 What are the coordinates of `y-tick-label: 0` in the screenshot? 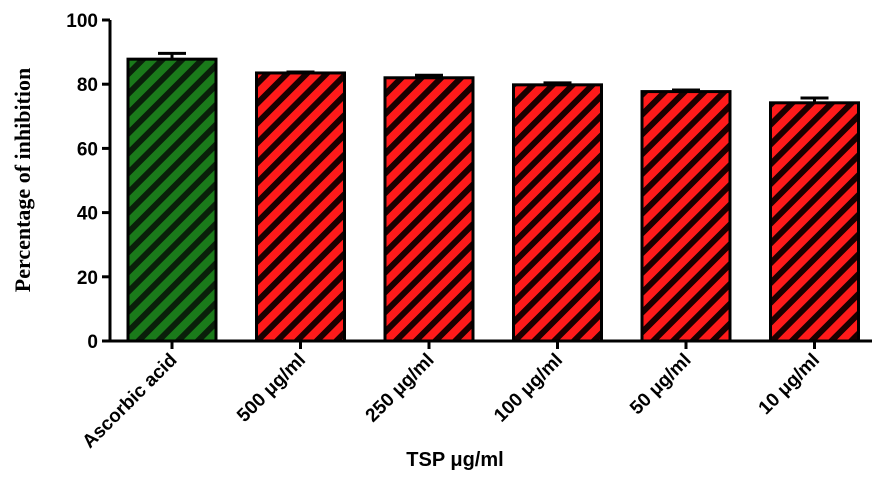 It's located at (92, 342).